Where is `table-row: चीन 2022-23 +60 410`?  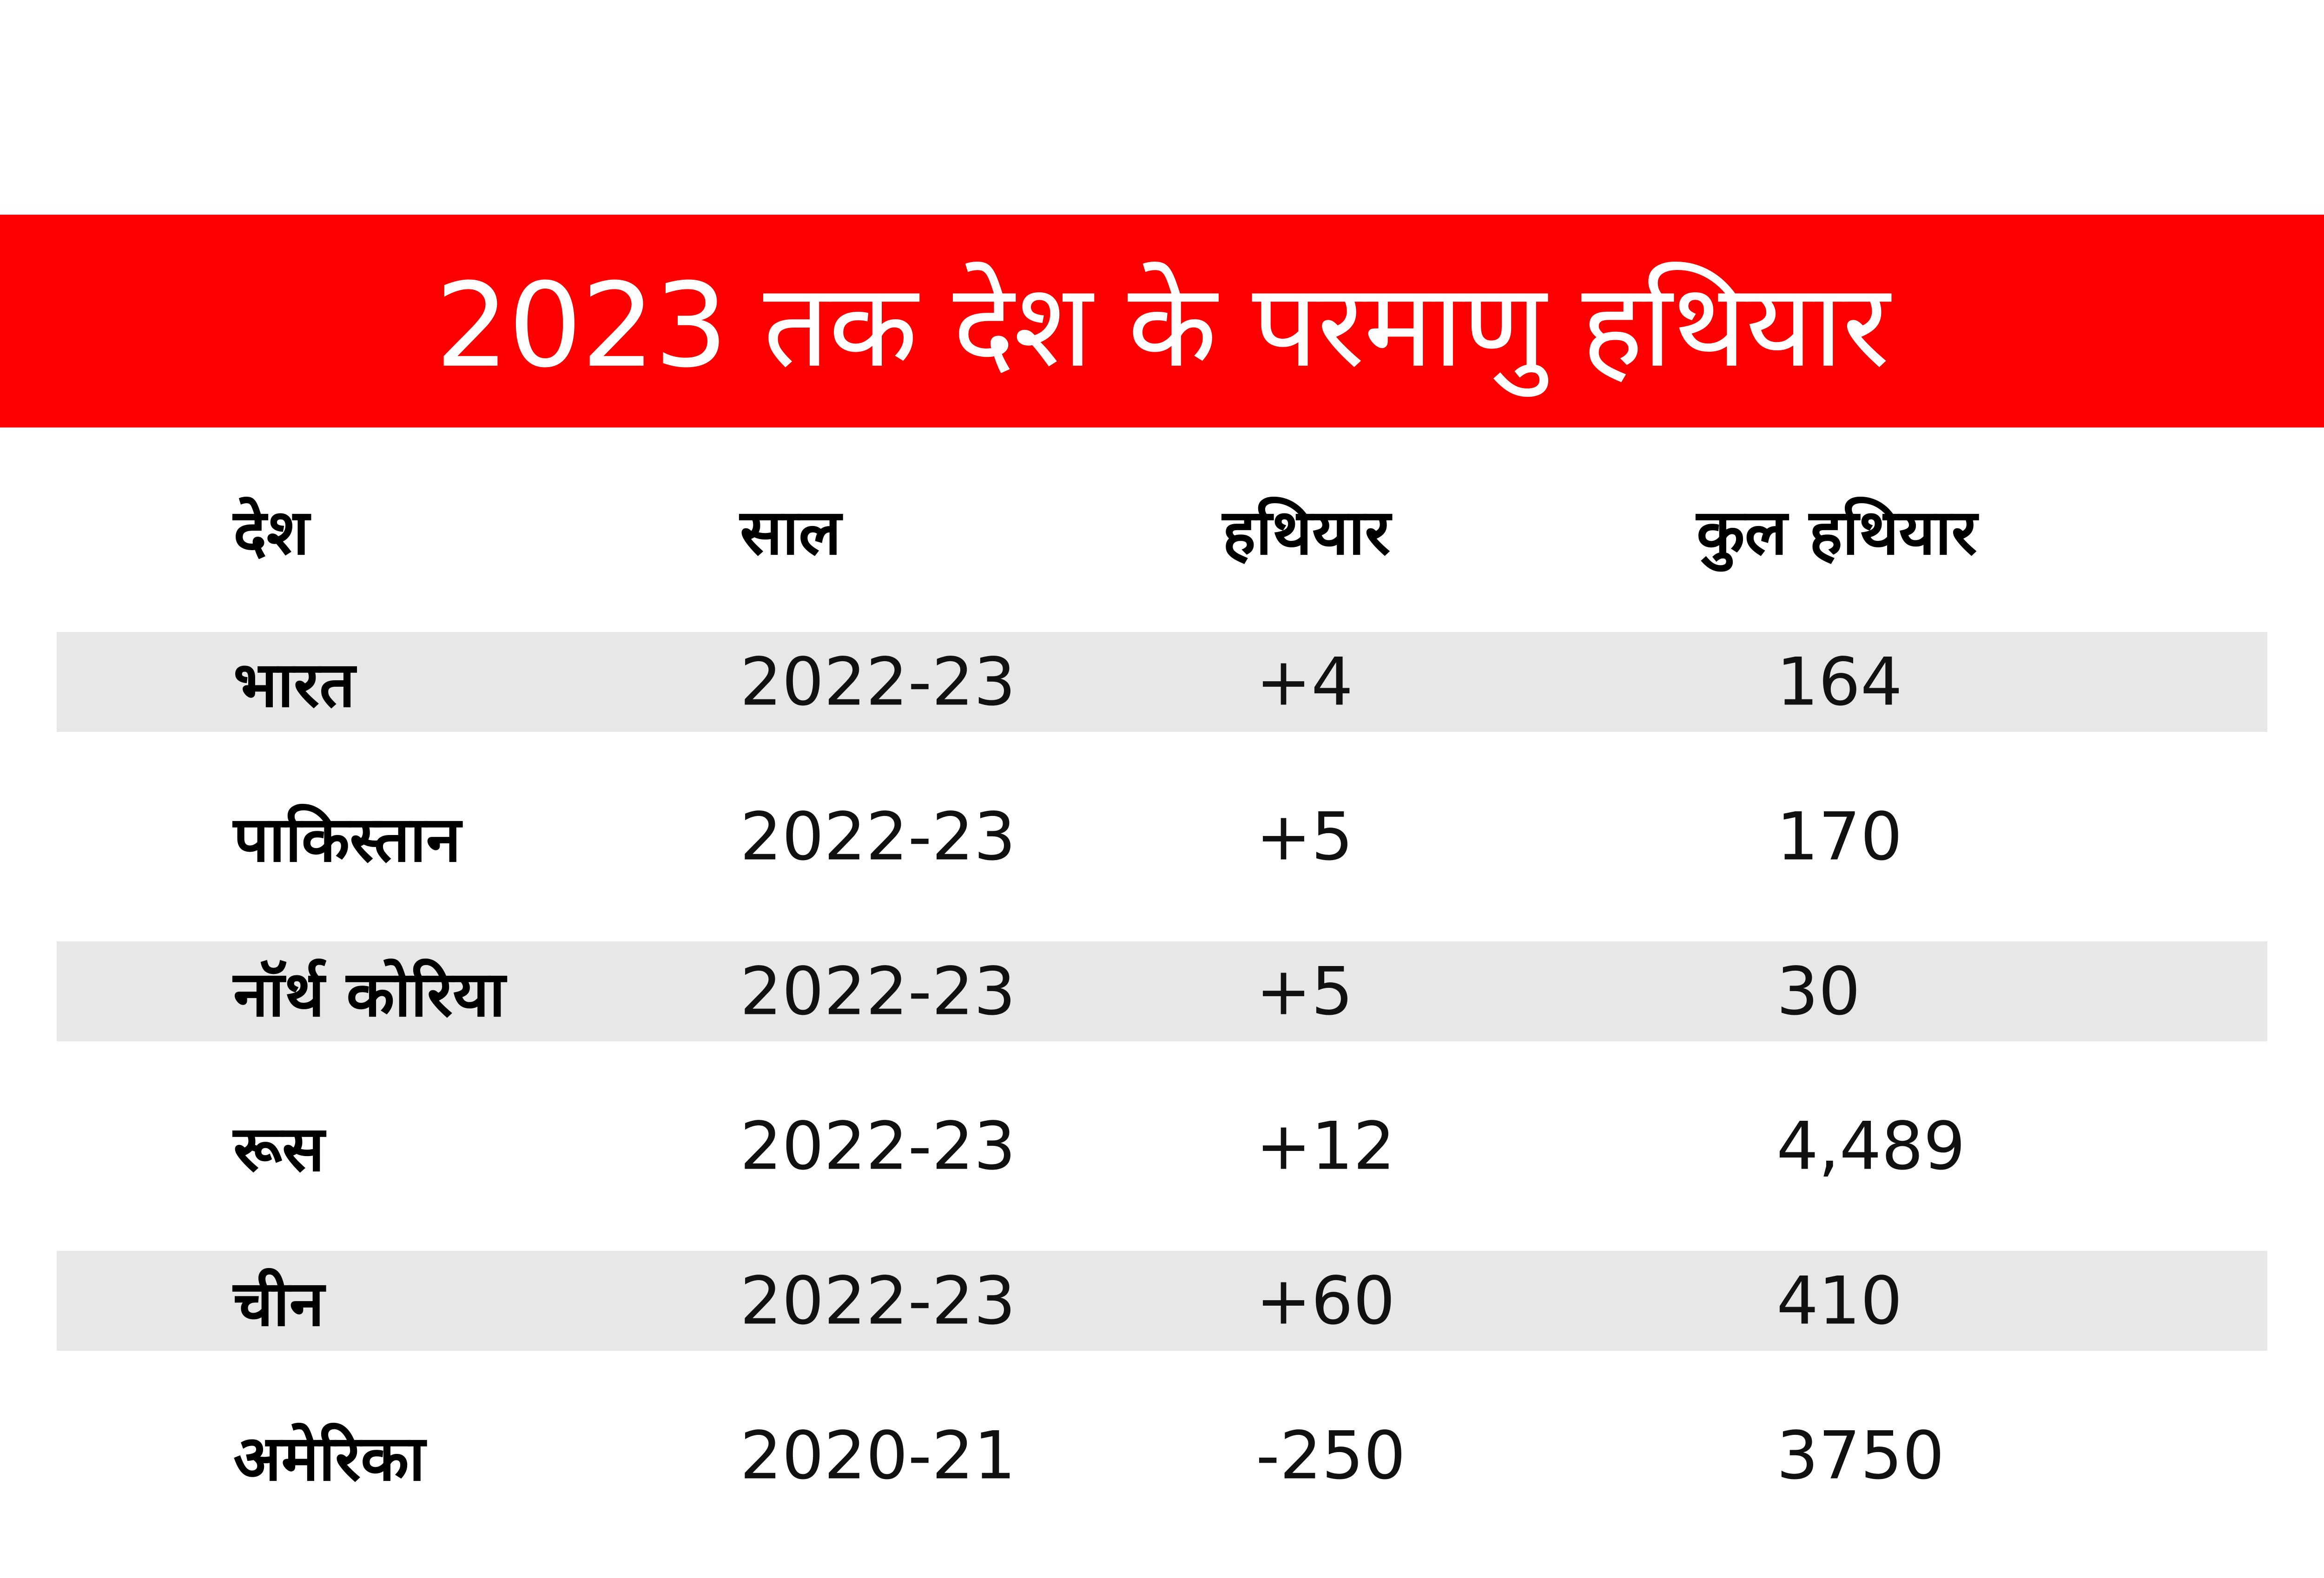 table-row: चीन 2022-23 +60 410 is located at coordinates (1162, 1301).